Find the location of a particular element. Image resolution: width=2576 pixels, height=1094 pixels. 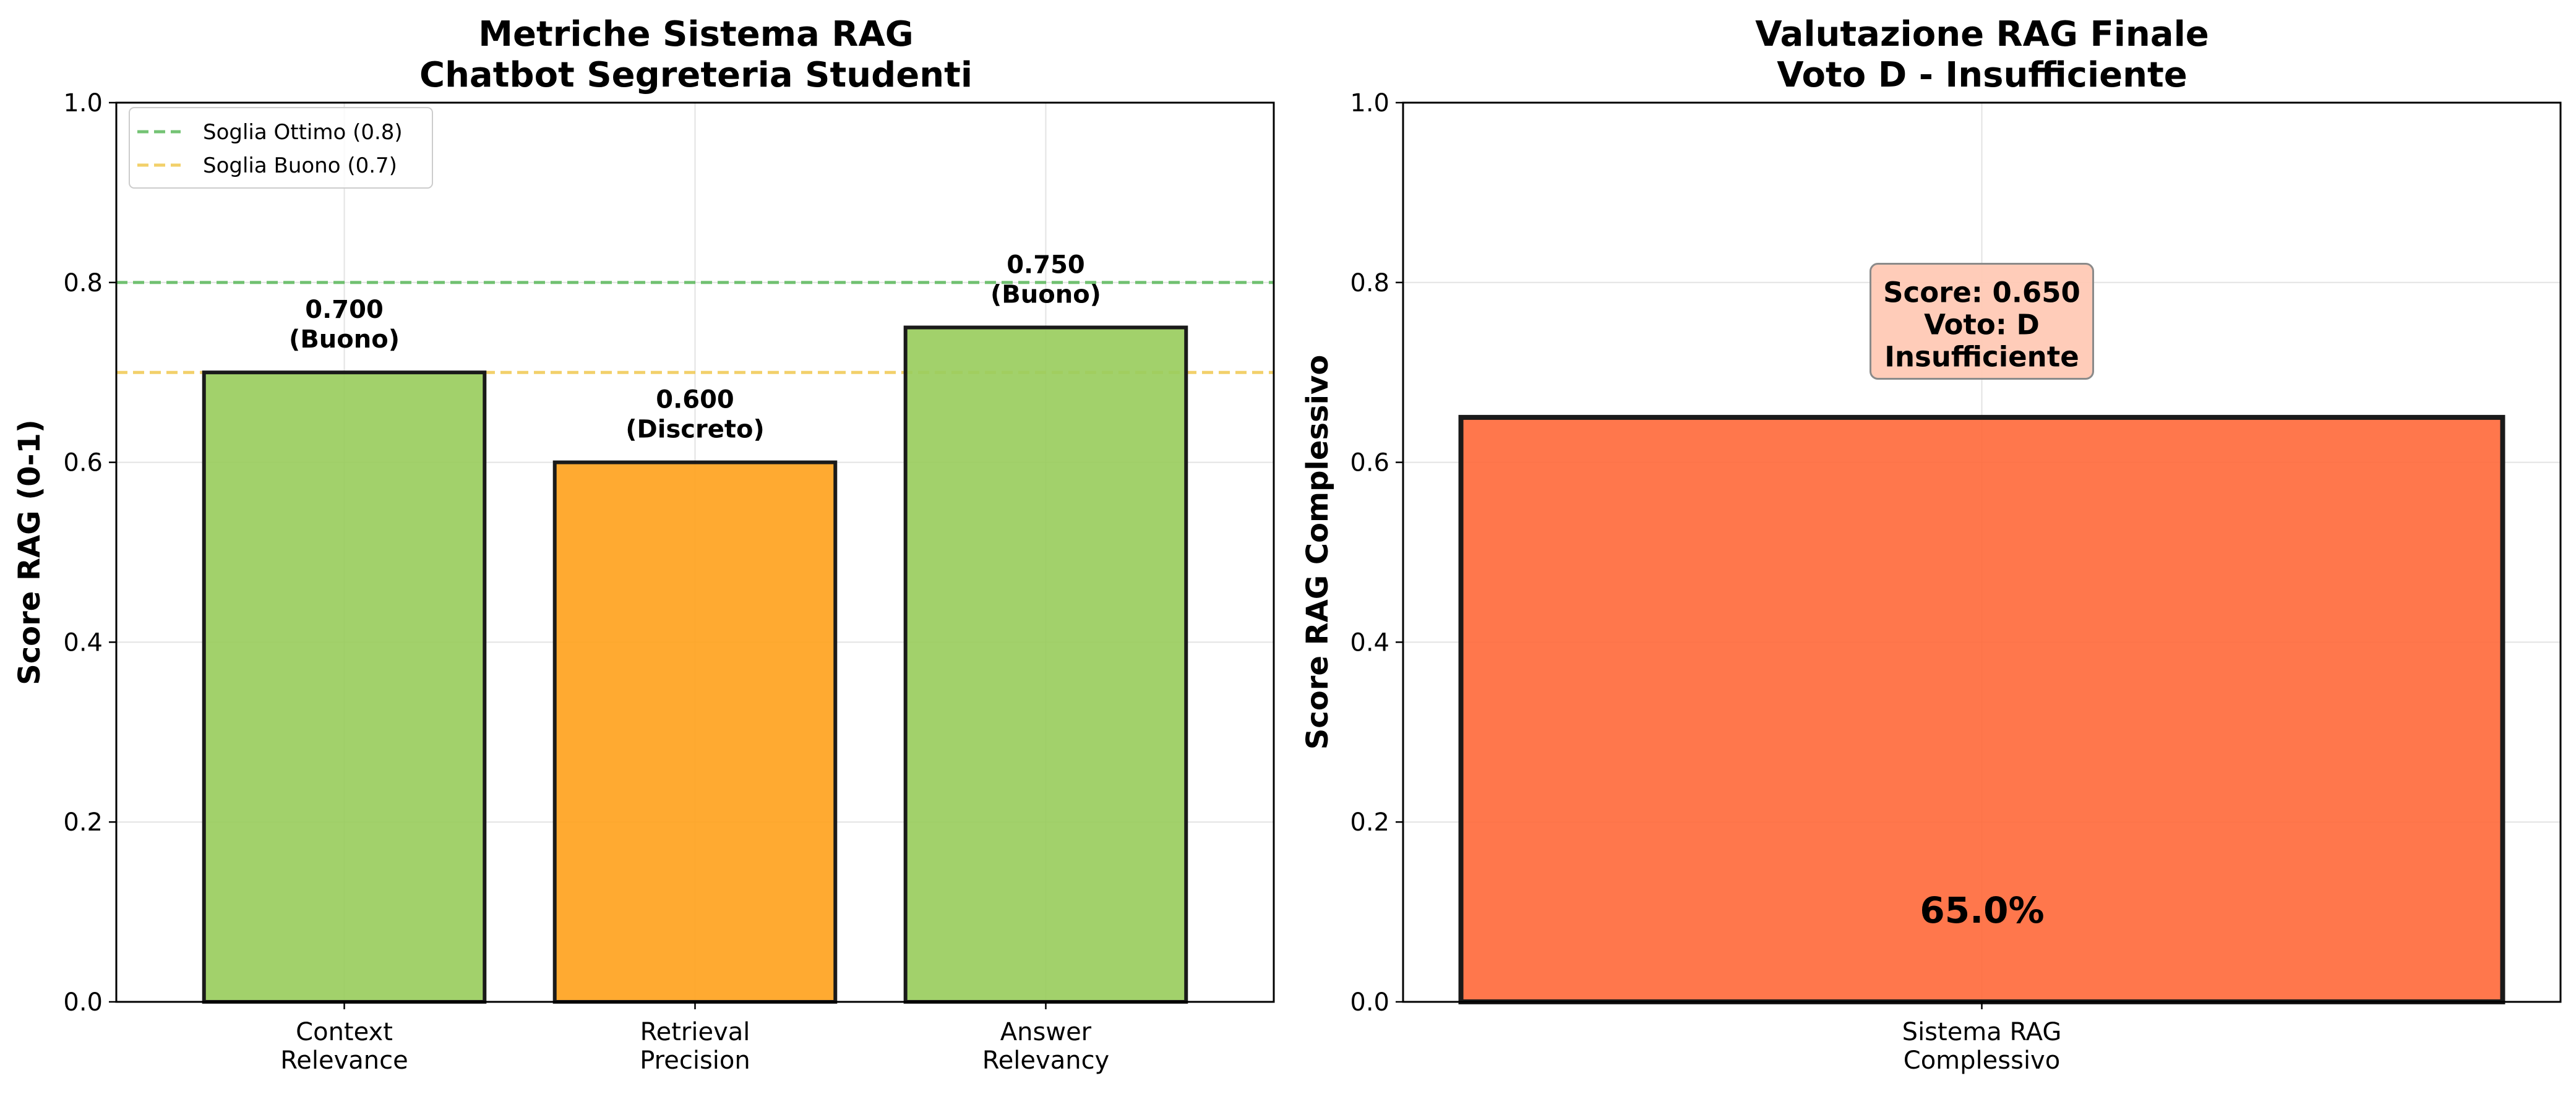

legend-ottimo-label: Soglia Ottimo (0.8) is located at coordinates (303, 132).